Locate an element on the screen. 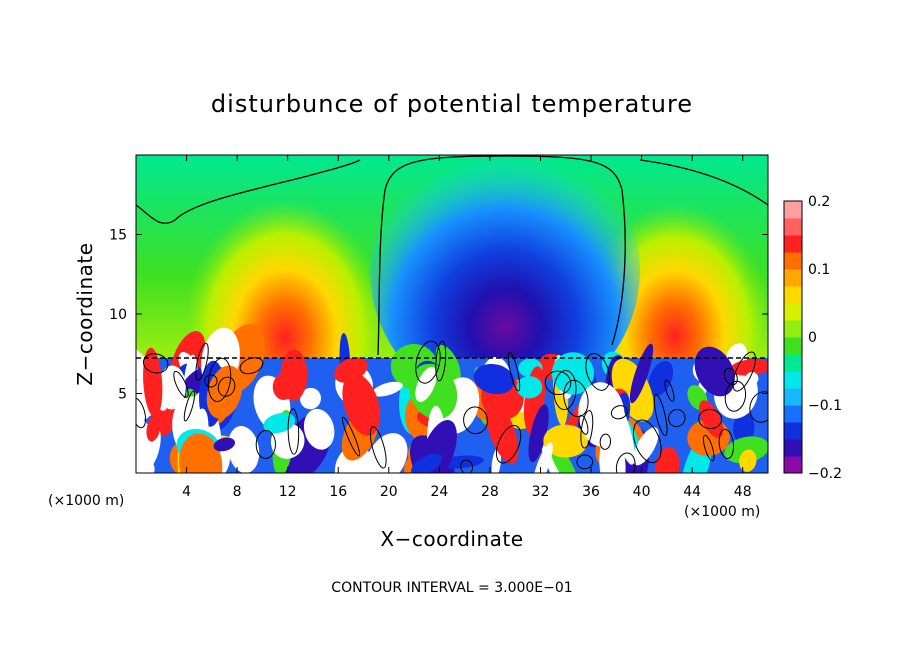 The height and width of the screenshot is (654, 904). x-tick-label: 44 is located at coordinates (692, 492).